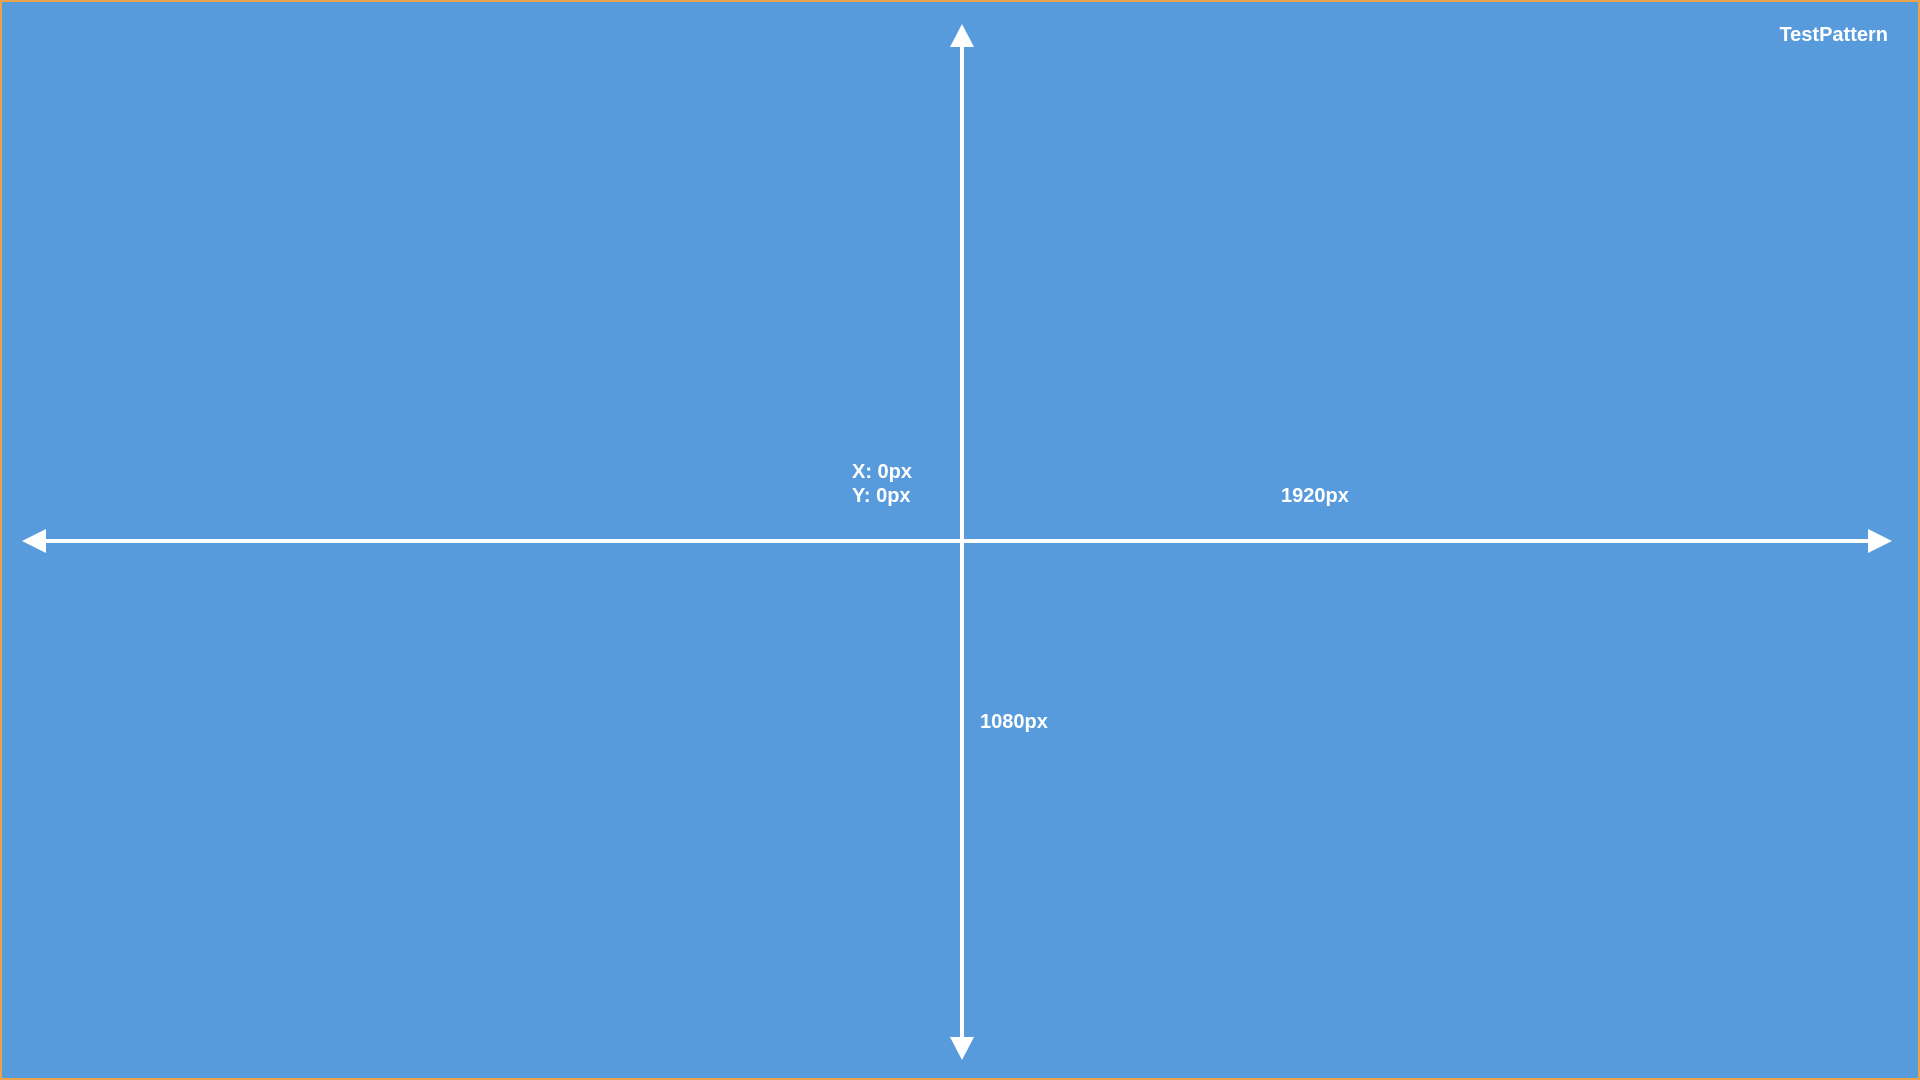  I want to click on arrow-up-icon, so click(962, 35).